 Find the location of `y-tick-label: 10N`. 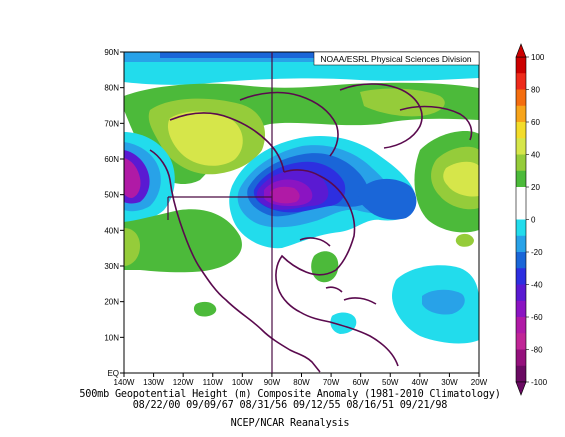

y-tick-label: 10N is located at coordinates (111, 337).